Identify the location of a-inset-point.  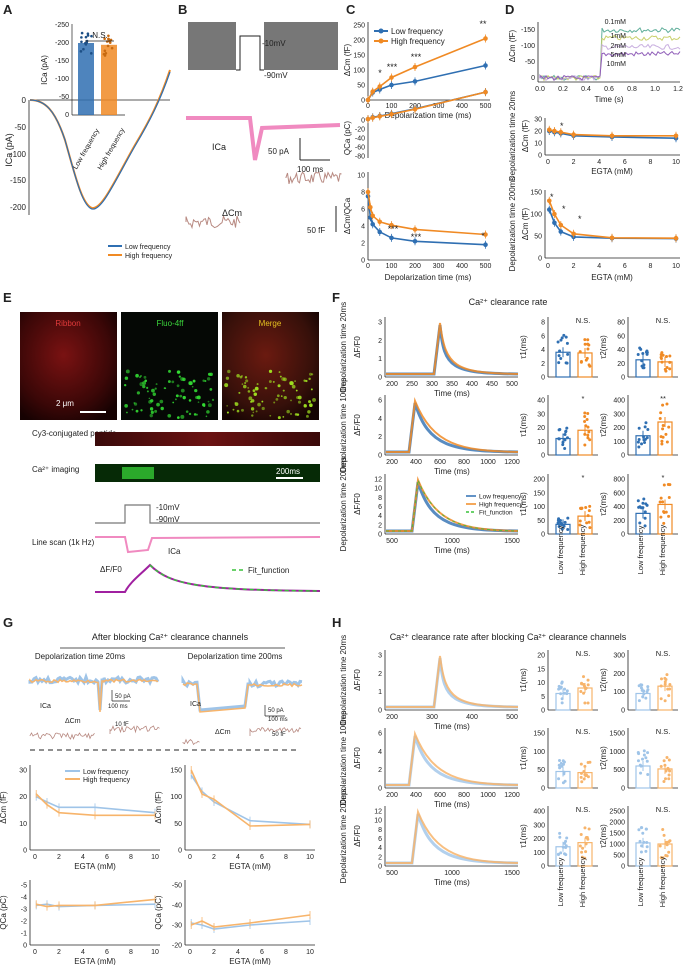
(108, 39).